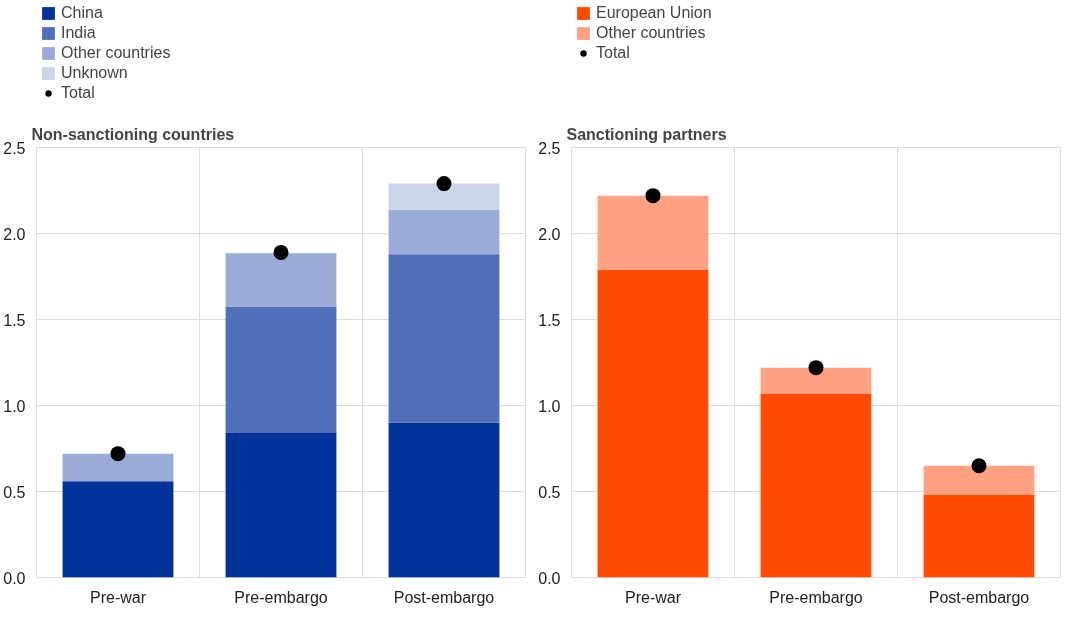 The width and height of the screenshot is (1087, 619). Describe the element at coordinates (78, 33) in the screenshot. I see `legend-label: India` at that location.